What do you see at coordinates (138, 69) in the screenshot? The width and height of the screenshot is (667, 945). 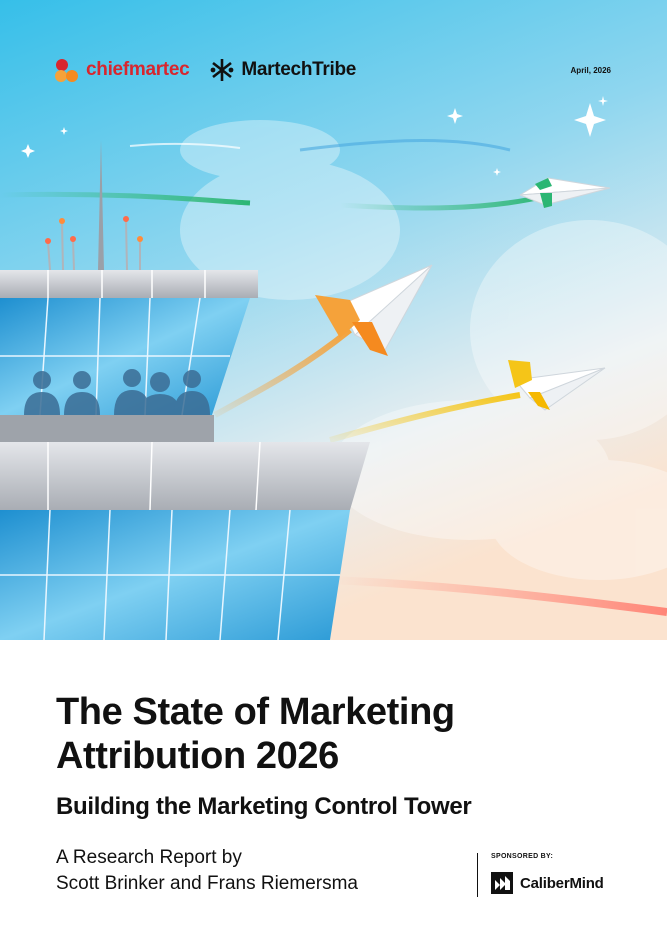 I see `chiefmartec-wordmark: chiefmartec` at bounding box center [138, 69].